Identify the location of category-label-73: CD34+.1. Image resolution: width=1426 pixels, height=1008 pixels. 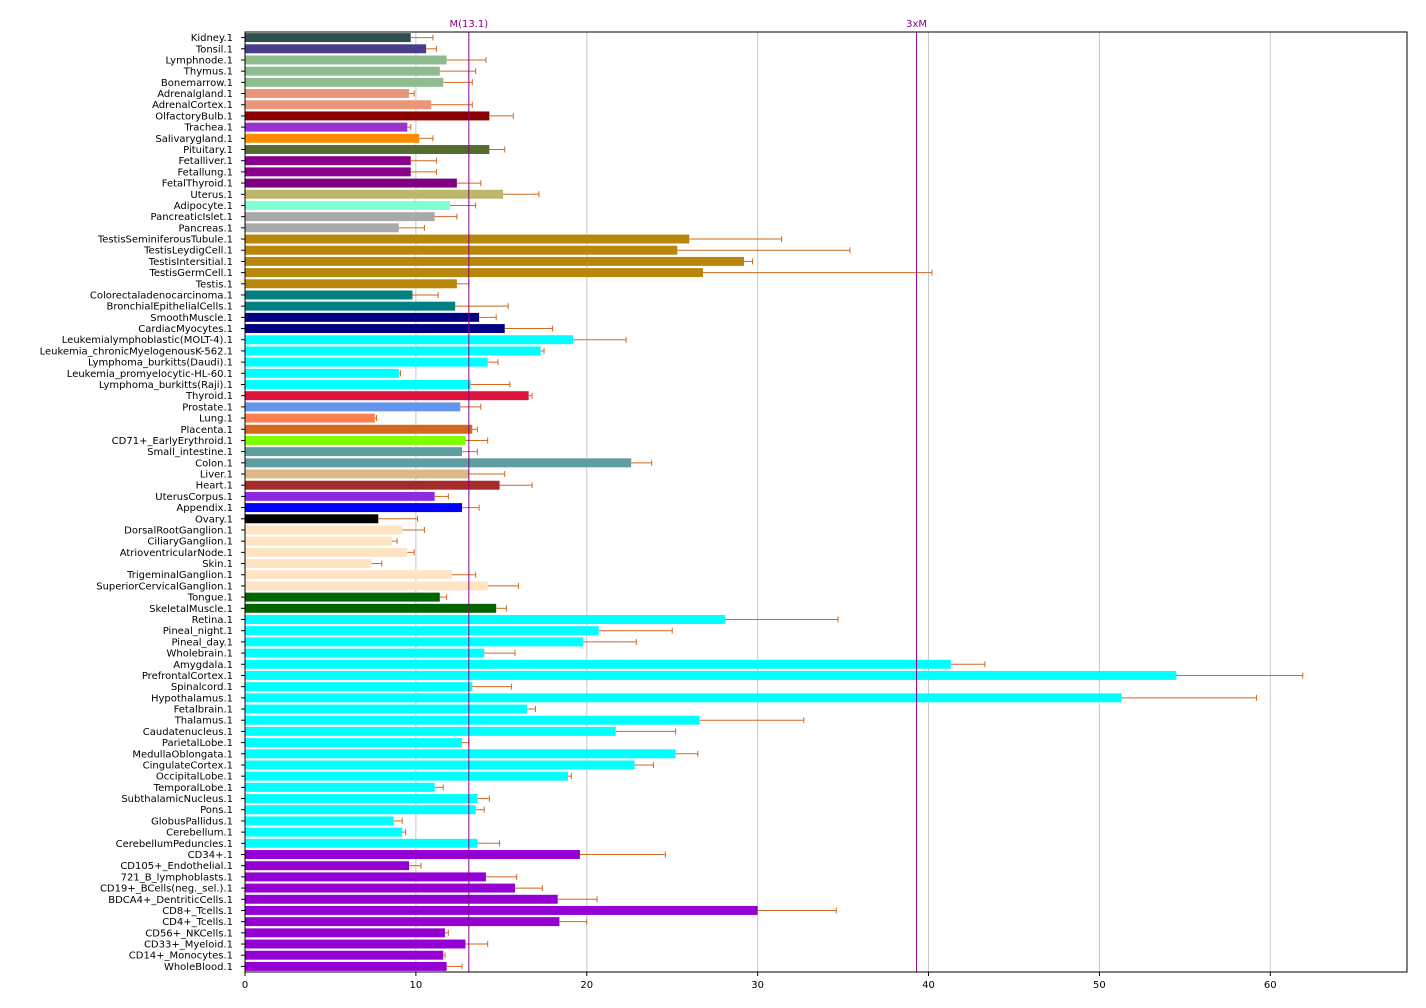
(210, 855).